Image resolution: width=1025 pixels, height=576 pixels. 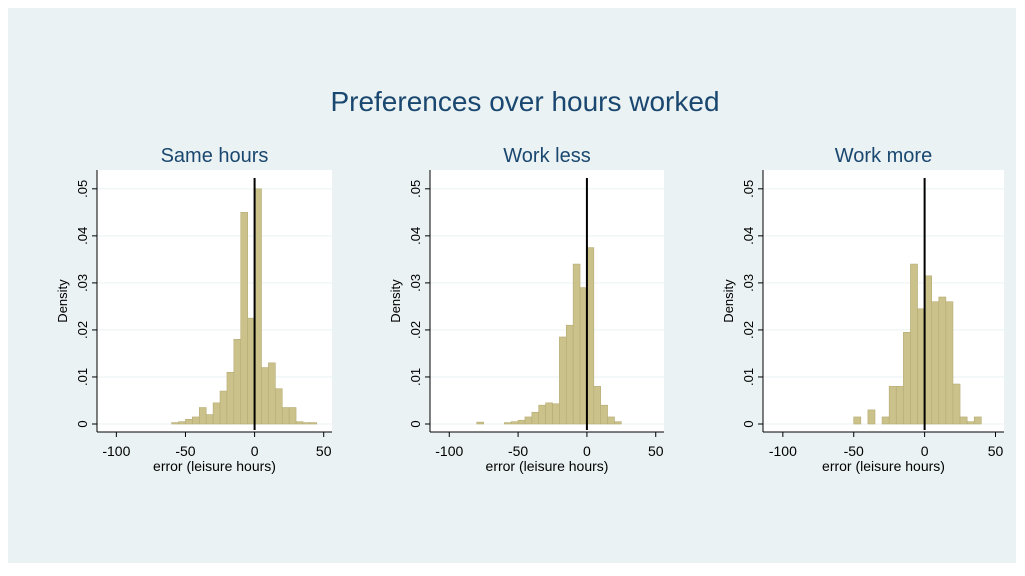 What do you see at coordinates (546, 156) in the screenshot?
I see `panel-title: Work less` at bounding box center [546, 156].